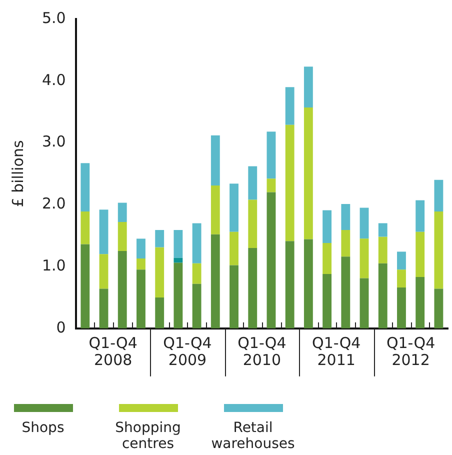  I want to click on legend-label: Shopping centres, so click(148, 436).